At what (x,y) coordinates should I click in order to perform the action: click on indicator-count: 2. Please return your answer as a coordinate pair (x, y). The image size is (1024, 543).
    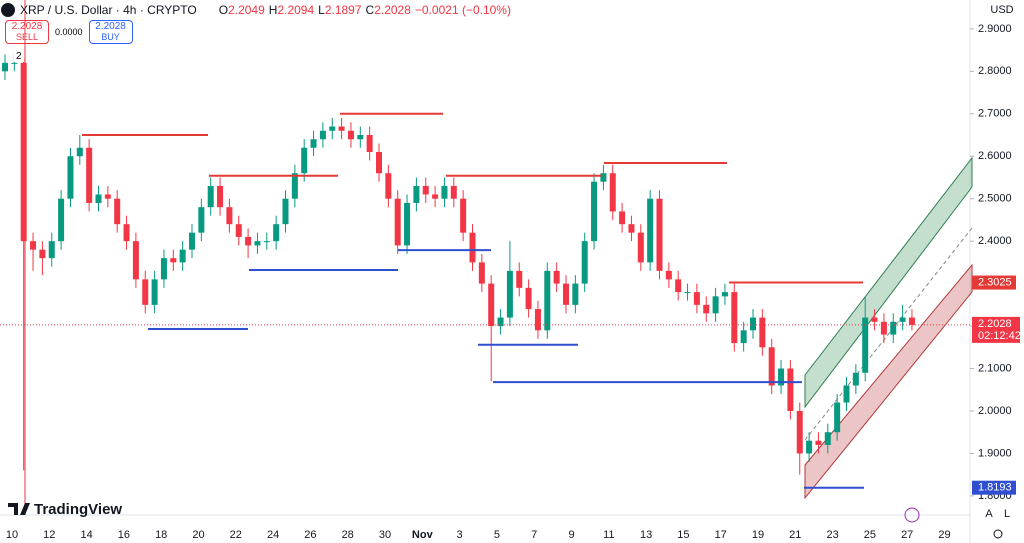
    Looking at the image, I should click on (19, 56).